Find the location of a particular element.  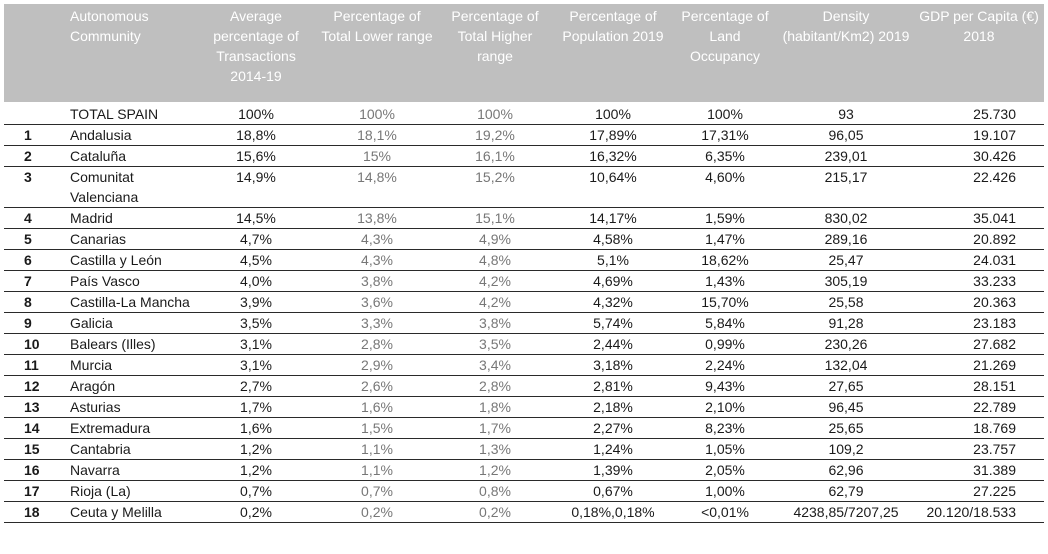

cell-lower-range: 14,8% is located at coordinates (377, 187).